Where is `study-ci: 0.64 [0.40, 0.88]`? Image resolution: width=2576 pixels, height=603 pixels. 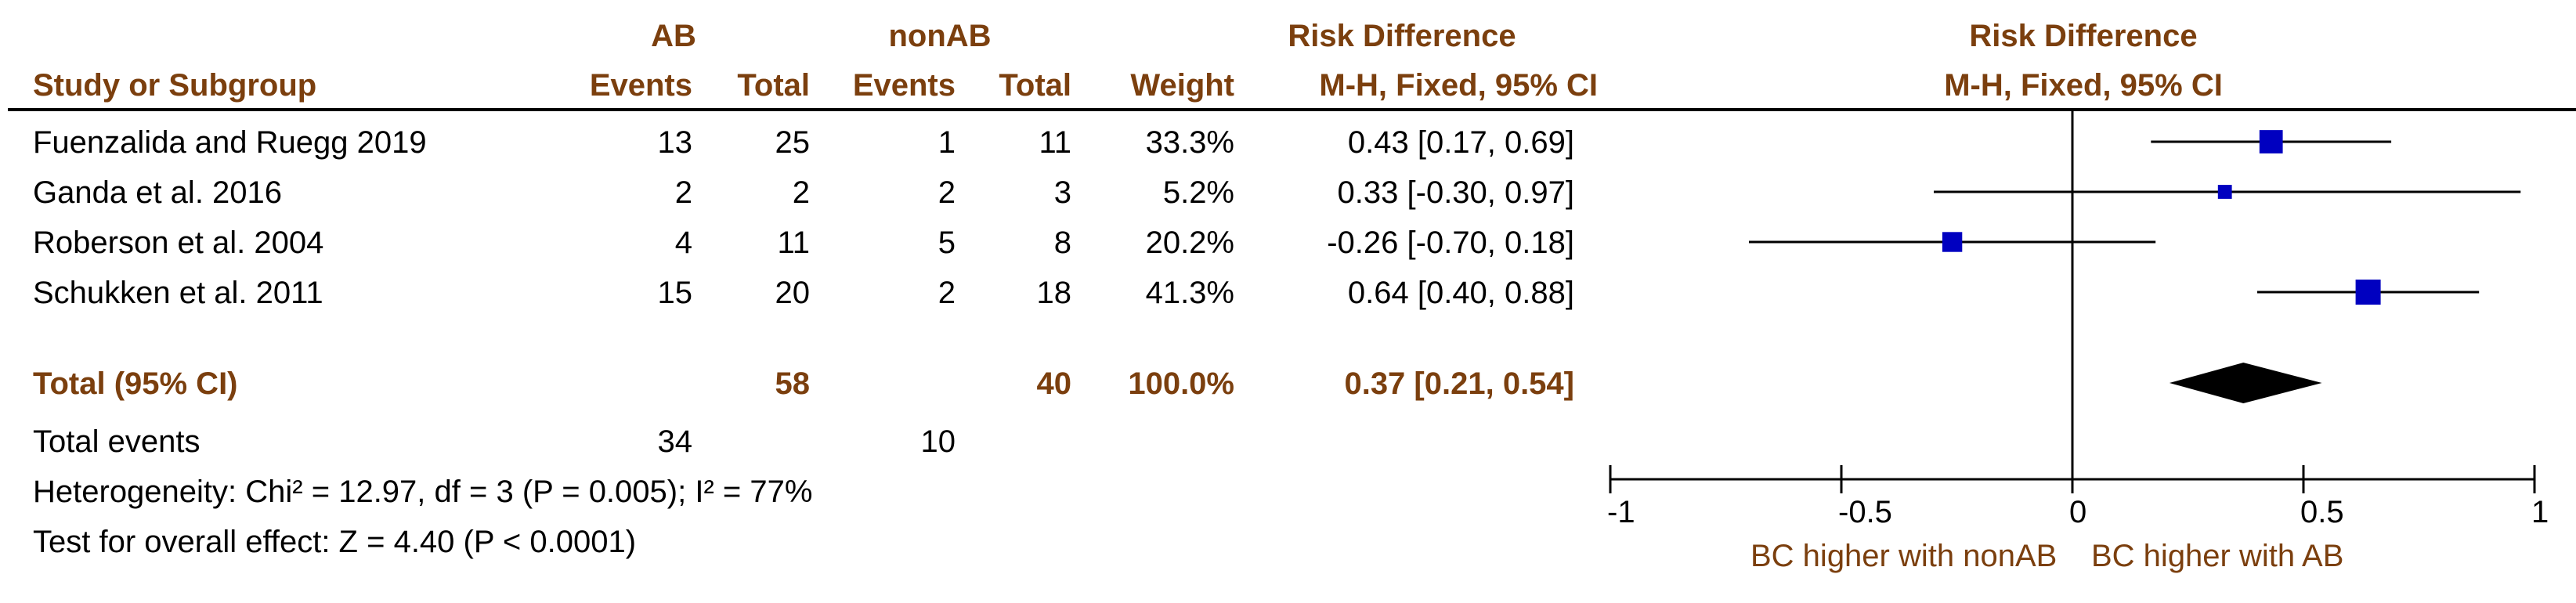 study-ci: 0.64 [0.40, 0.88] is located at coordinates (1460, 293).